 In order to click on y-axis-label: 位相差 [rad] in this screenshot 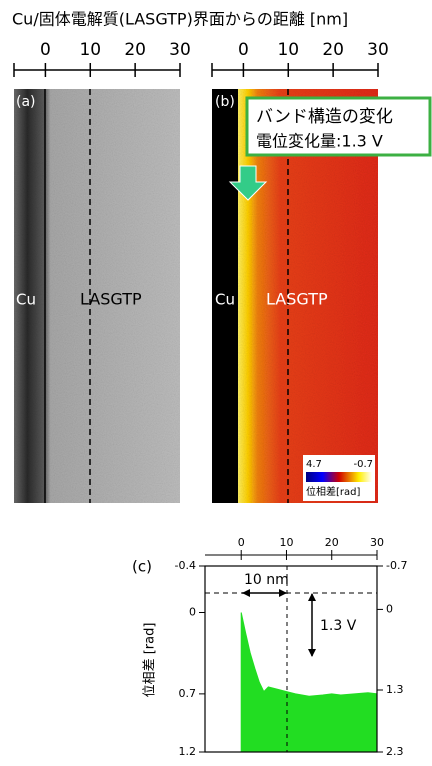, I will do `click(150, 660)`.